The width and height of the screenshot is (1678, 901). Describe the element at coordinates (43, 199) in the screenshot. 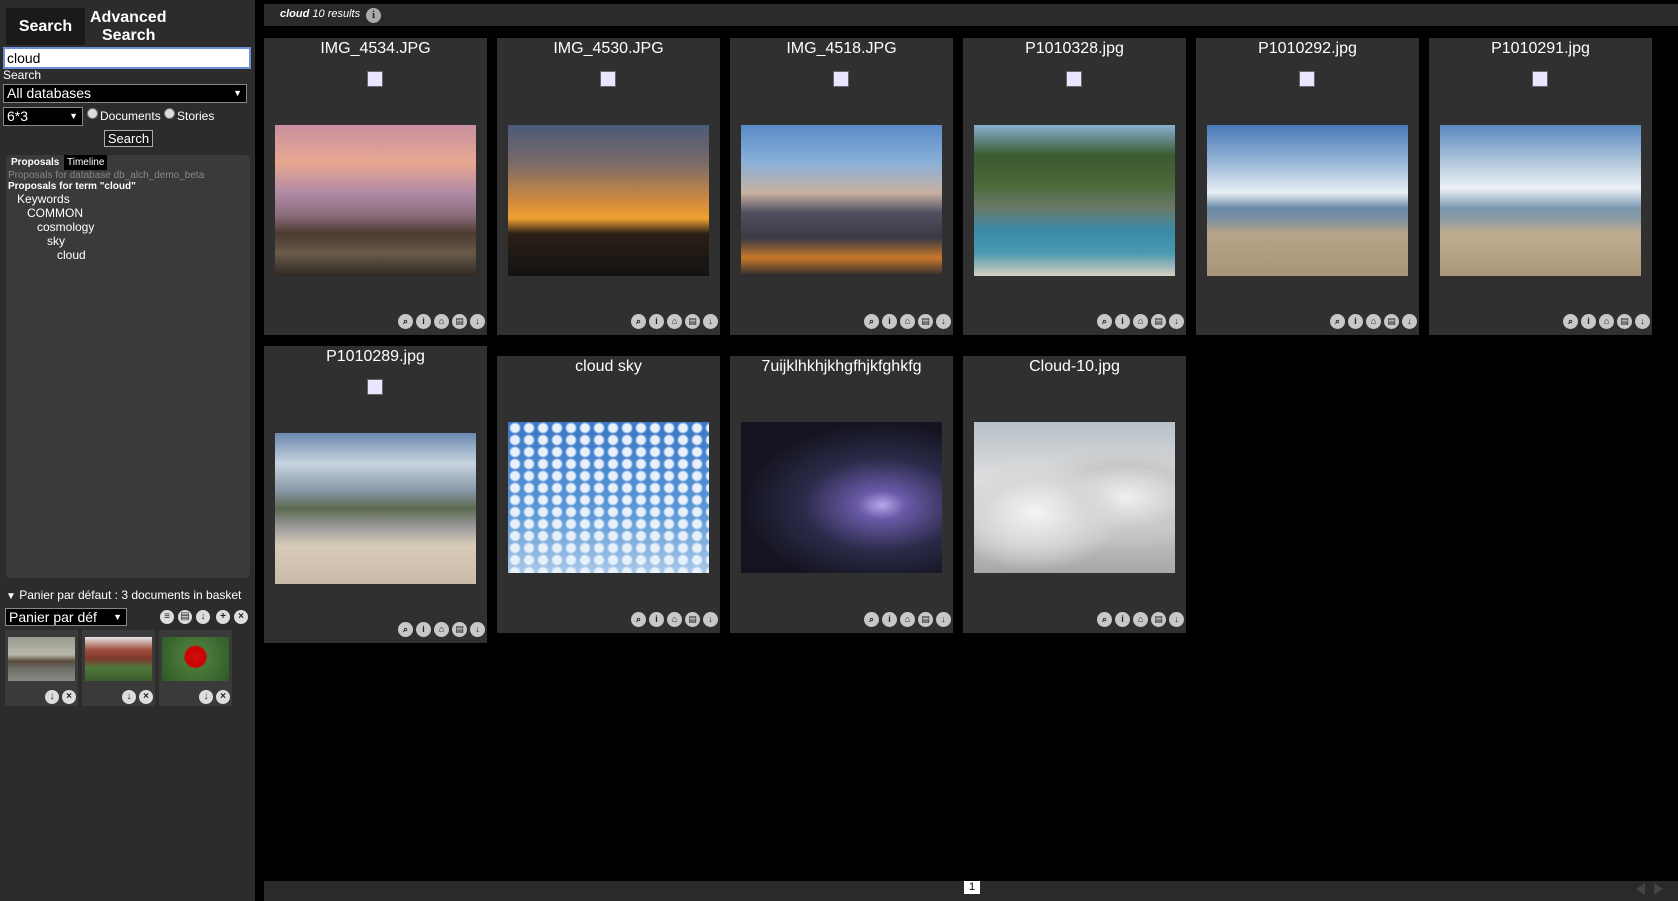

I see `tree-item-keywords: Keywords` at that location.